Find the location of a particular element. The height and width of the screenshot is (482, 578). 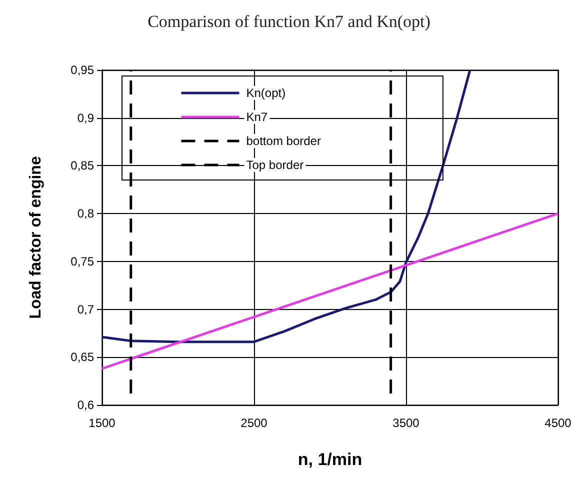

y-tick-label: 0,6 is located at coordinates (85, 405).